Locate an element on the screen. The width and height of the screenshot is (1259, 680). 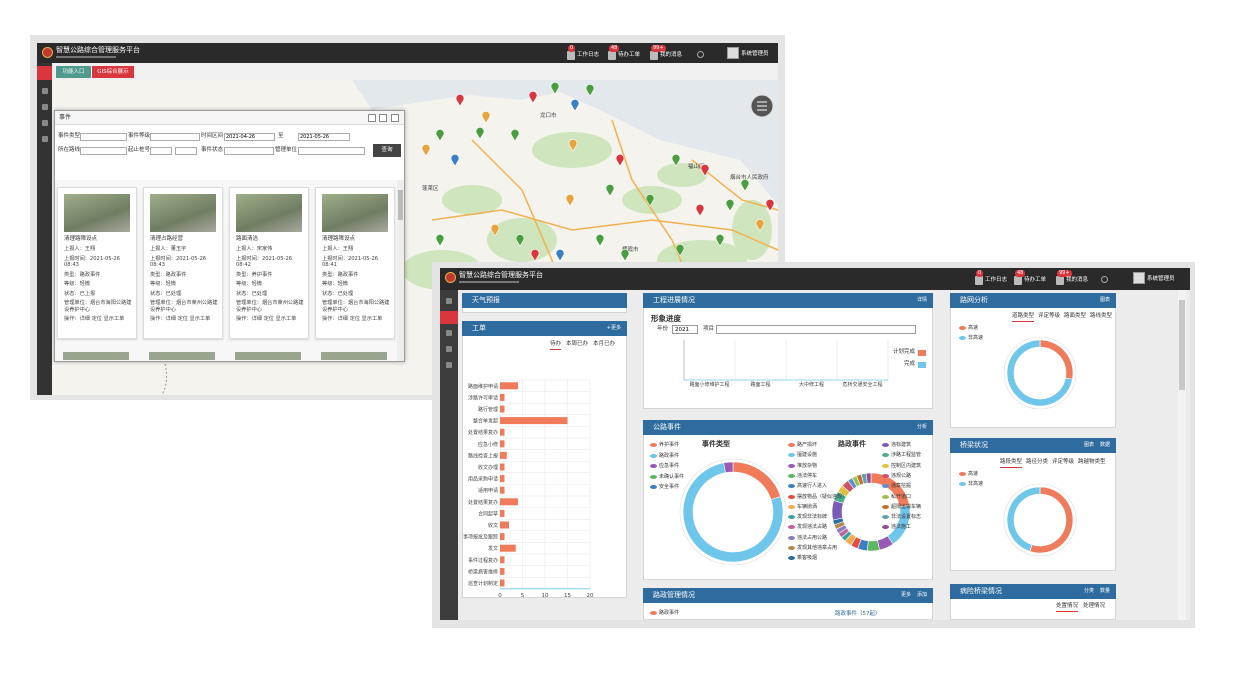
date-input: 2021-04-26 is located at coordinates (249, 137).